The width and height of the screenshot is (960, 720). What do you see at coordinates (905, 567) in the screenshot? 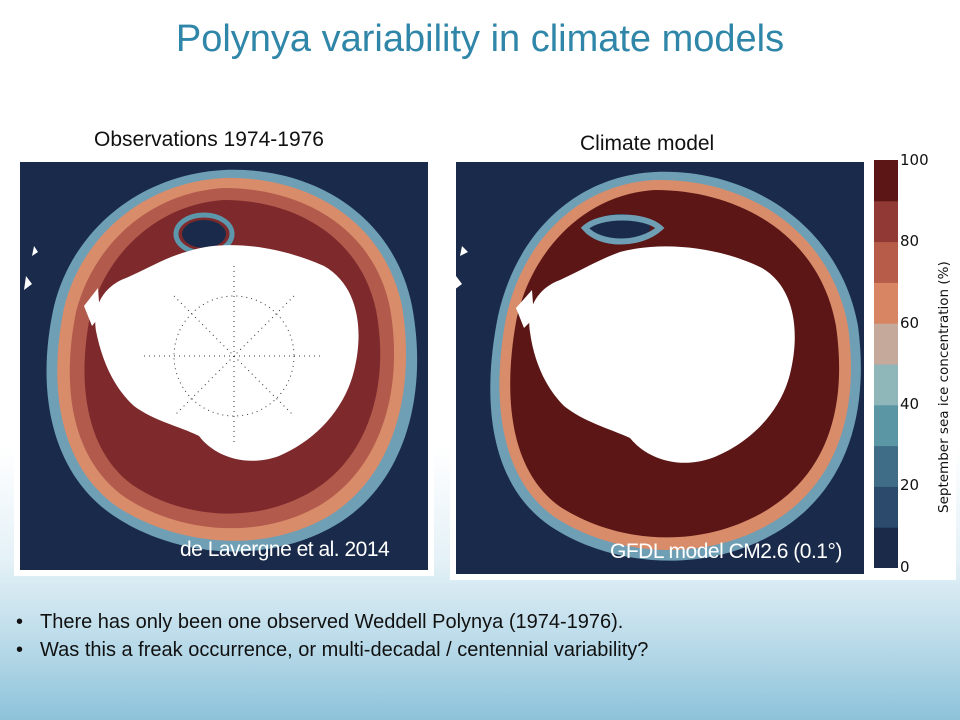
I see `colorbar-tick: 0` at bounding box center [905, 567].